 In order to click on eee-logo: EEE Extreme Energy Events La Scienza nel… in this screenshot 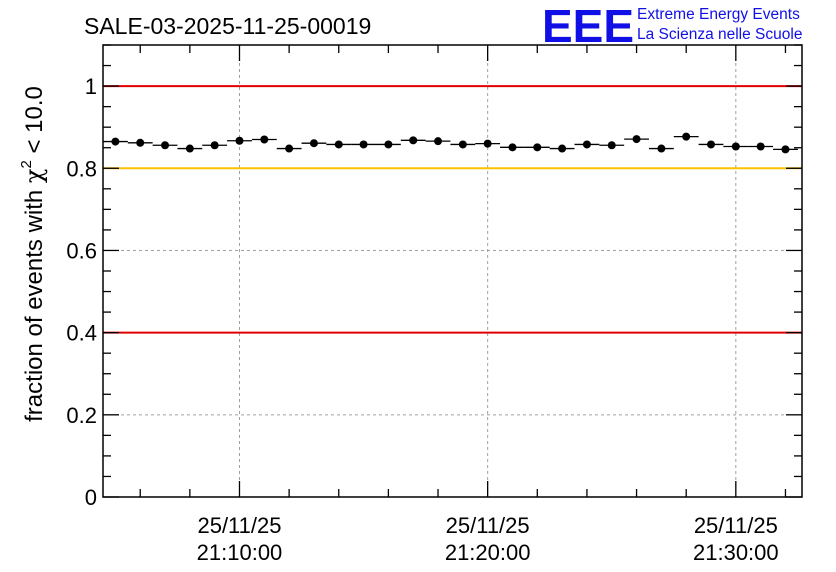, I will do `click(672, 26)`.